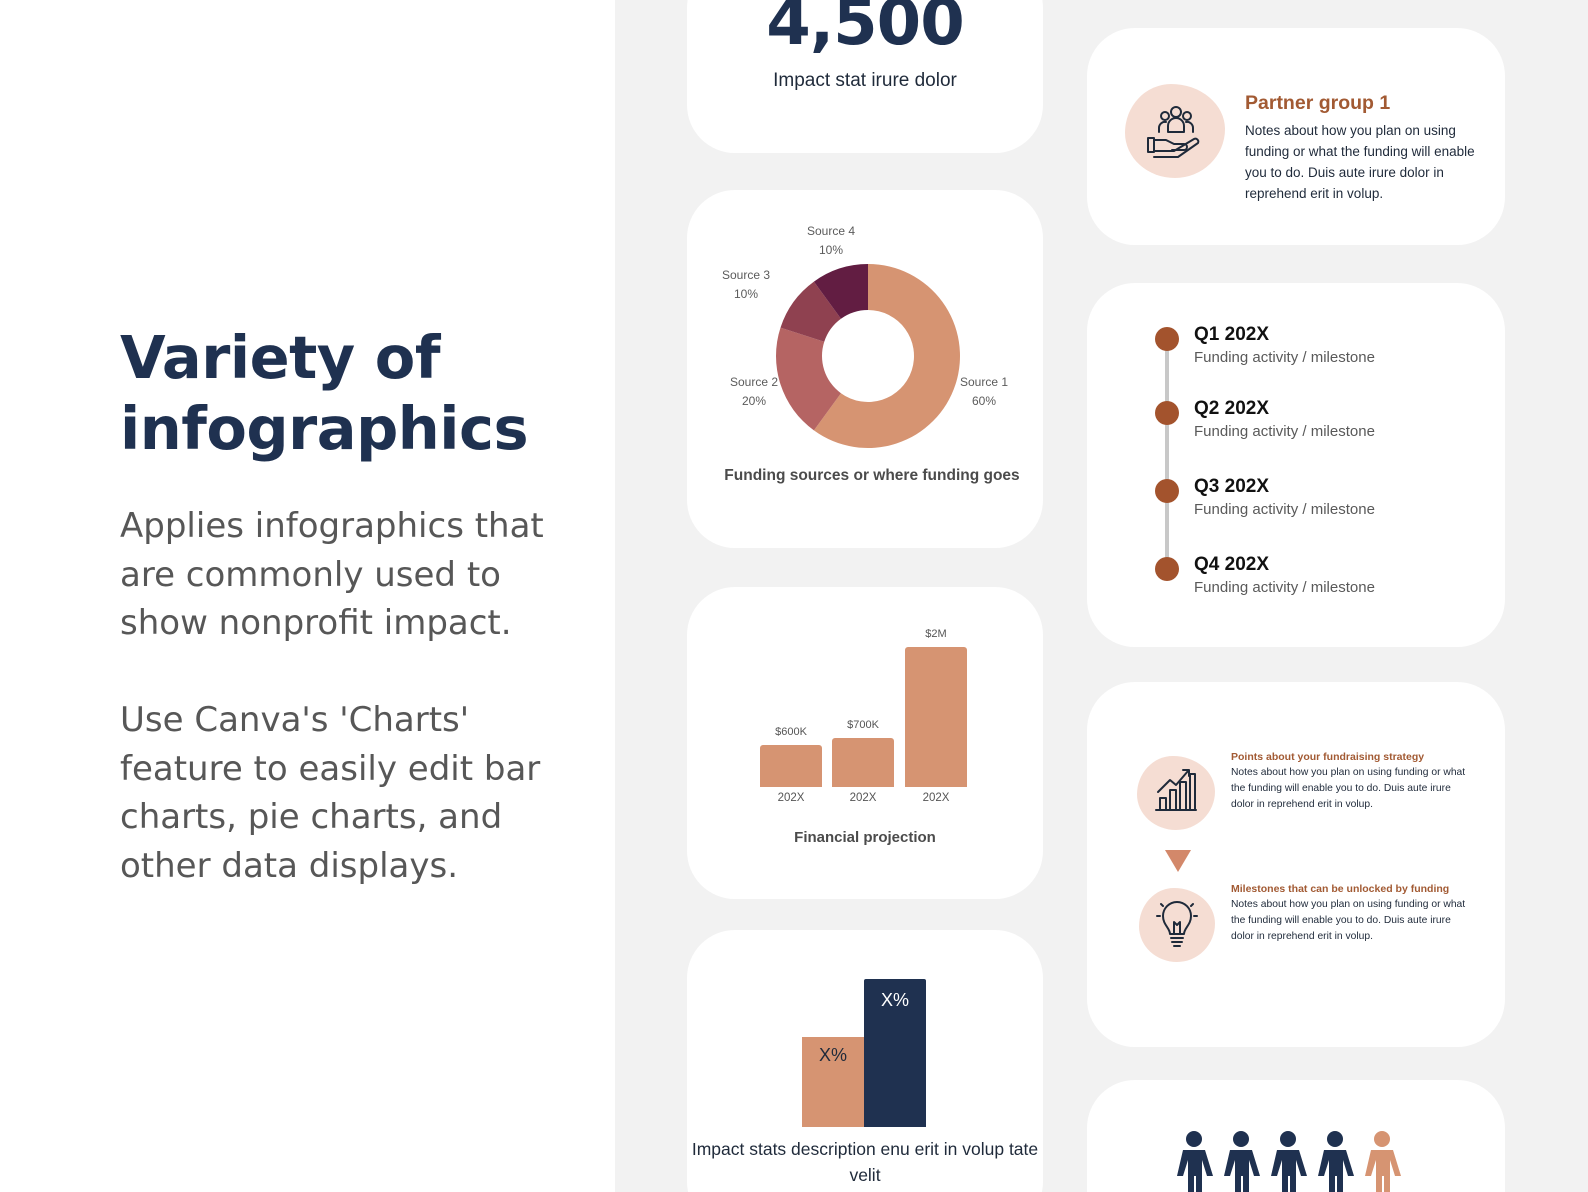 The image size is (1588, 1192). What do you see at coordinates (984, 401) in the screenshot?
I see `donut-label-value: 60%` at bounding box center [984, 401].